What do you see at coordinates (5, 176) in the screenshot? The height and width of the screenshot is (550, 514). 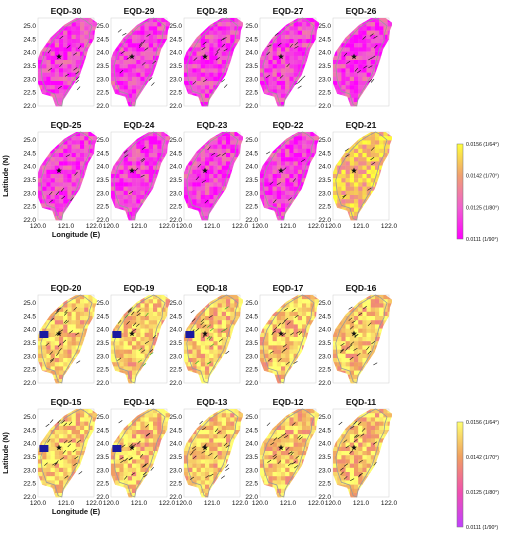 I see `y-axis-label: Latitude (N)` at bounding box center [5, 176].